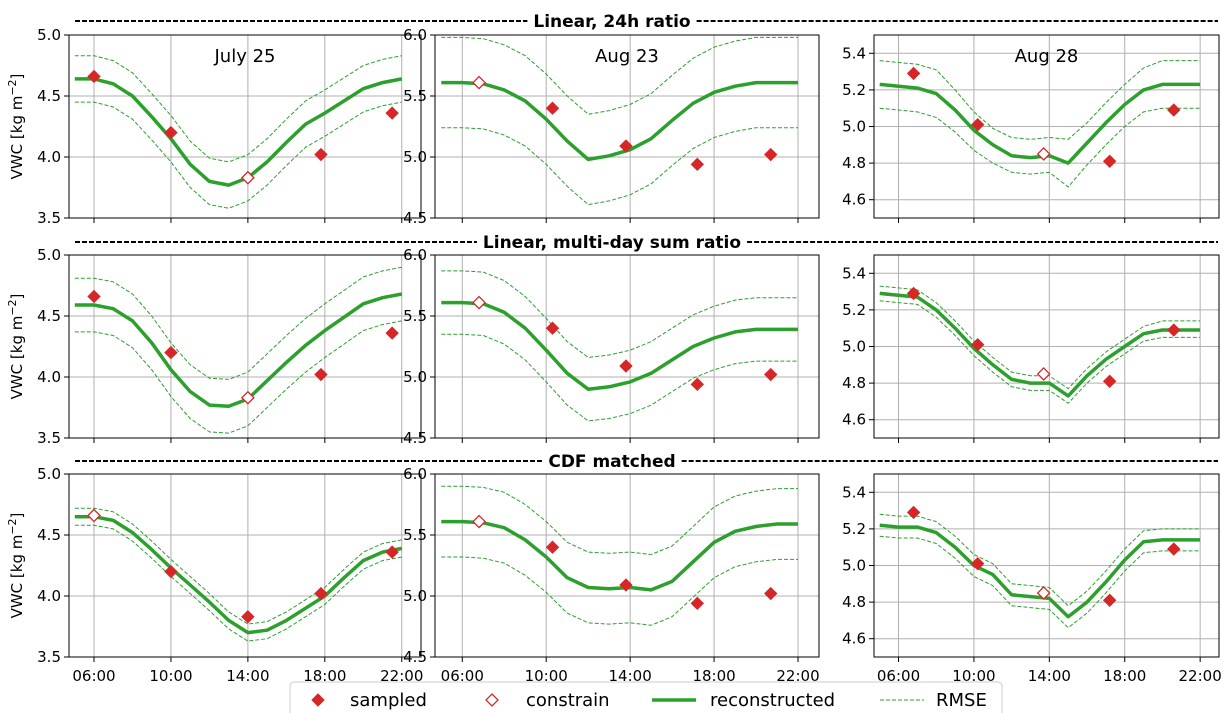 This screenshot has height=713, width=1223. Describe the element at coordinates (49, 438) in the screenshot. I see `y-tick-label: 3.5` at that location.